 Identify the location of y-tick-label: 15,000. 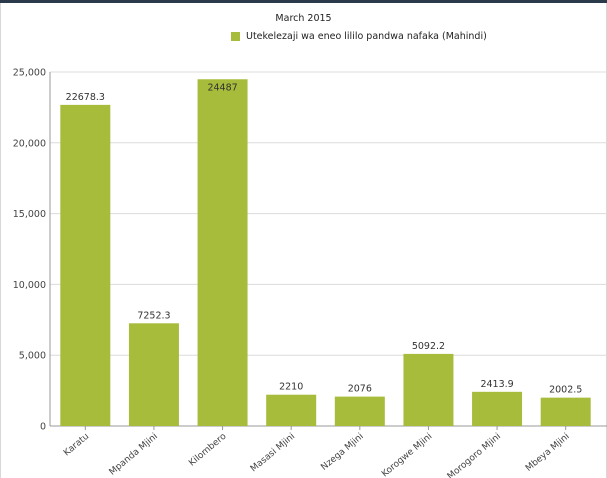
(29, 214).